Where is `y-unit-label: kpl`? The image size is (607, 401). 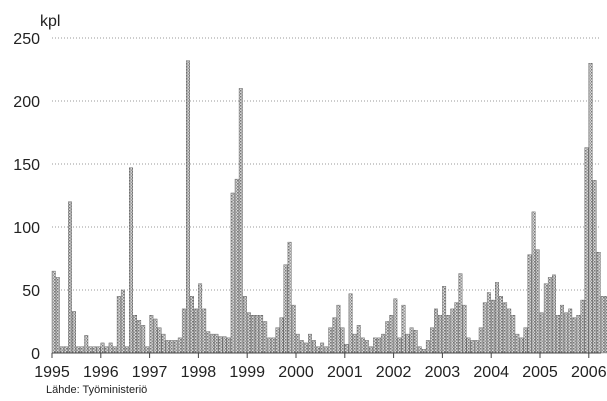 y-unit-label: kpl is located at coordinates (50, 21).